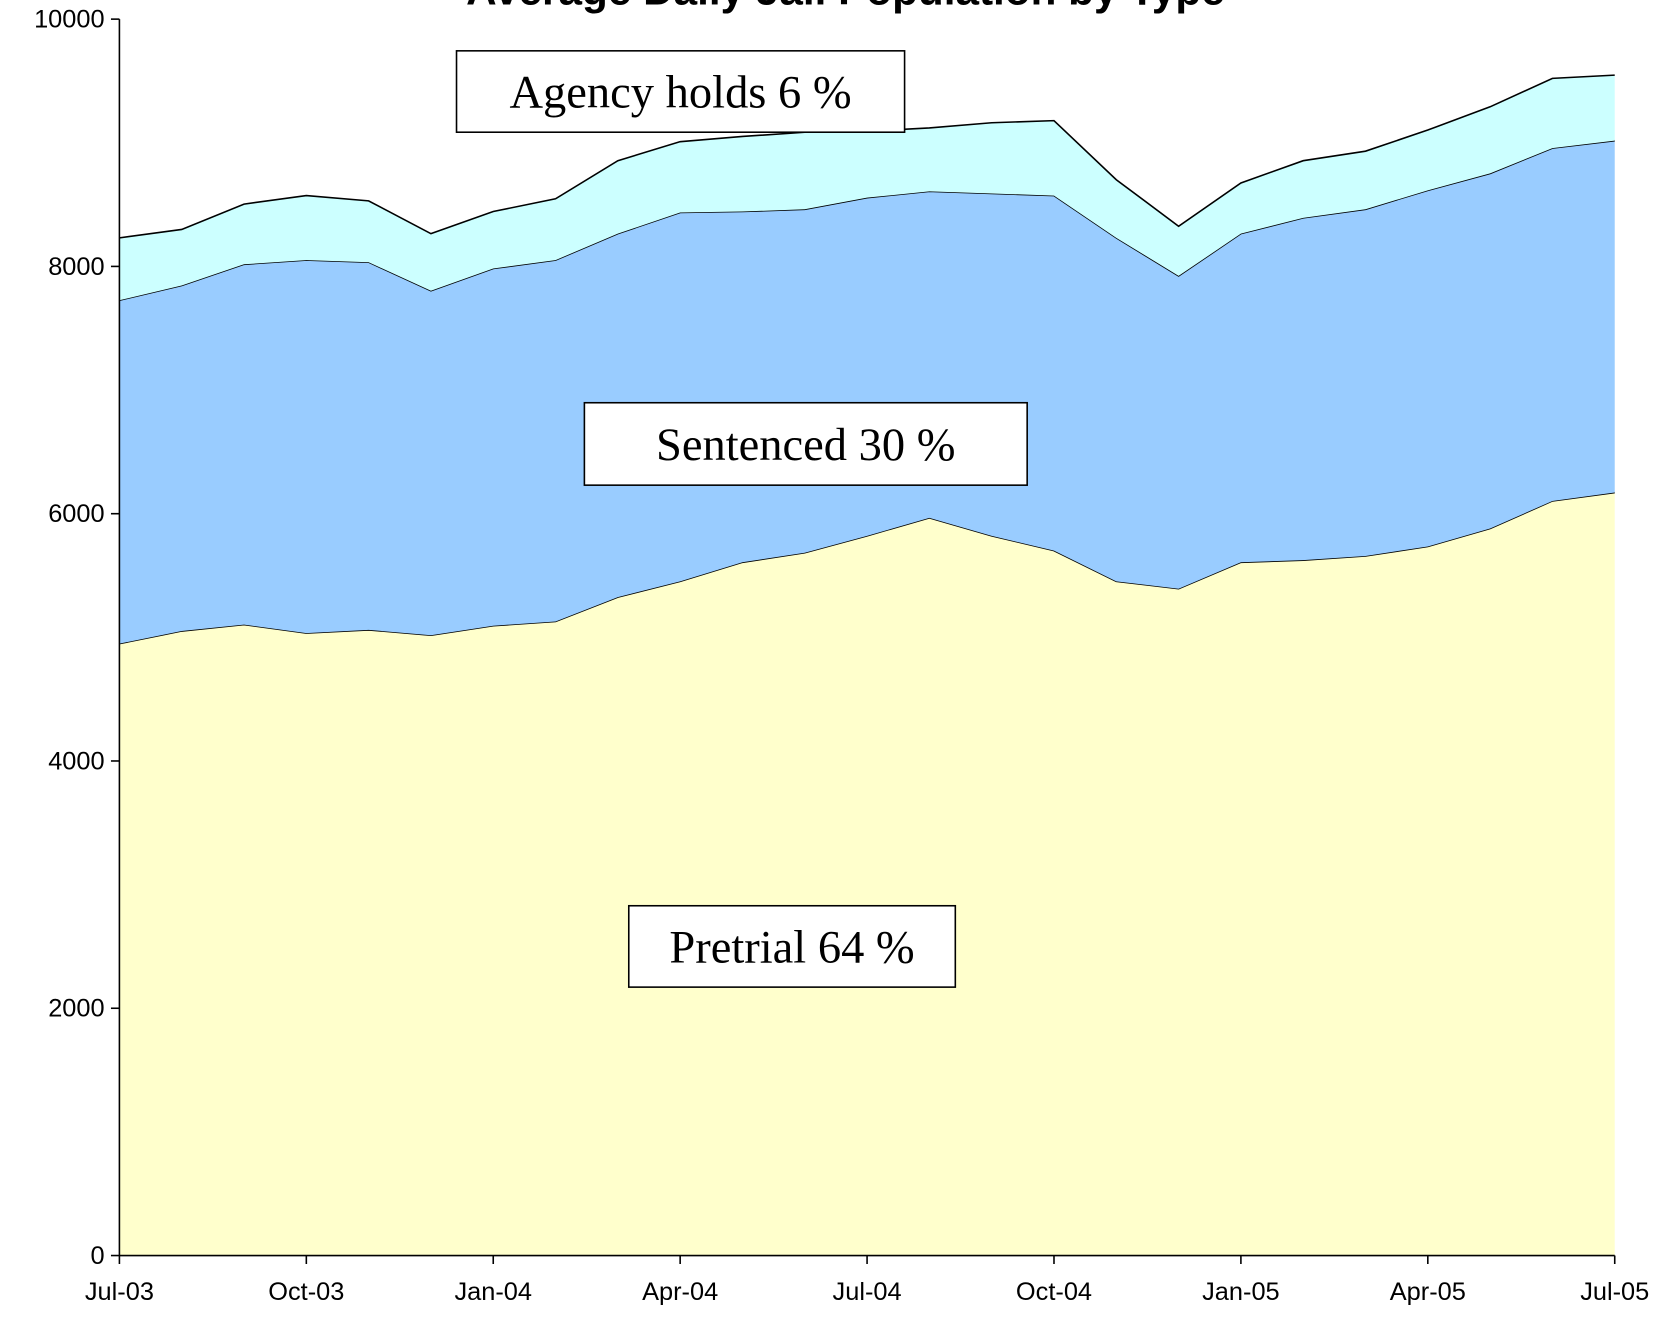  I want to click on x-tick-label: Jan-05, so click(1241, 1292).